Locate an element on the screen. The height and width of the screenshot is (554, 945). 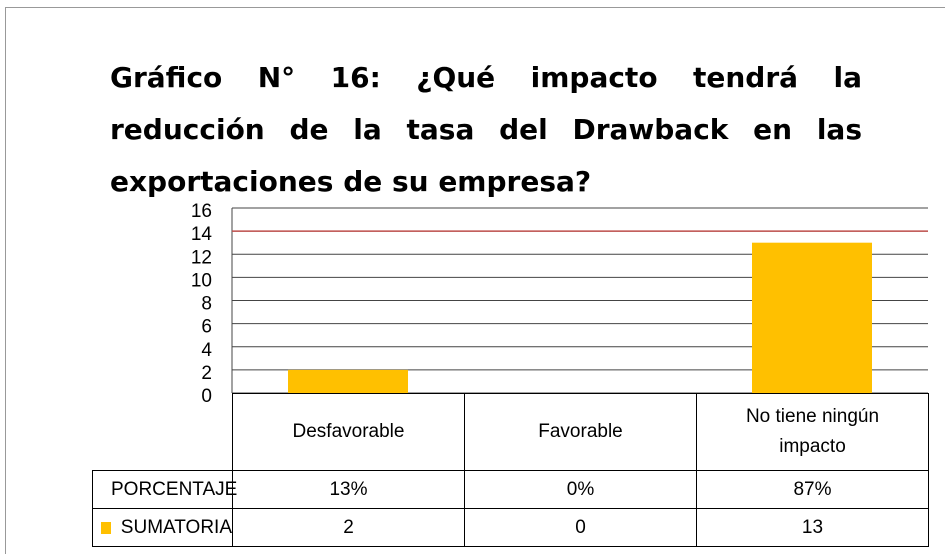
y-tick-label: 0 is located at coordinates (206, 396).